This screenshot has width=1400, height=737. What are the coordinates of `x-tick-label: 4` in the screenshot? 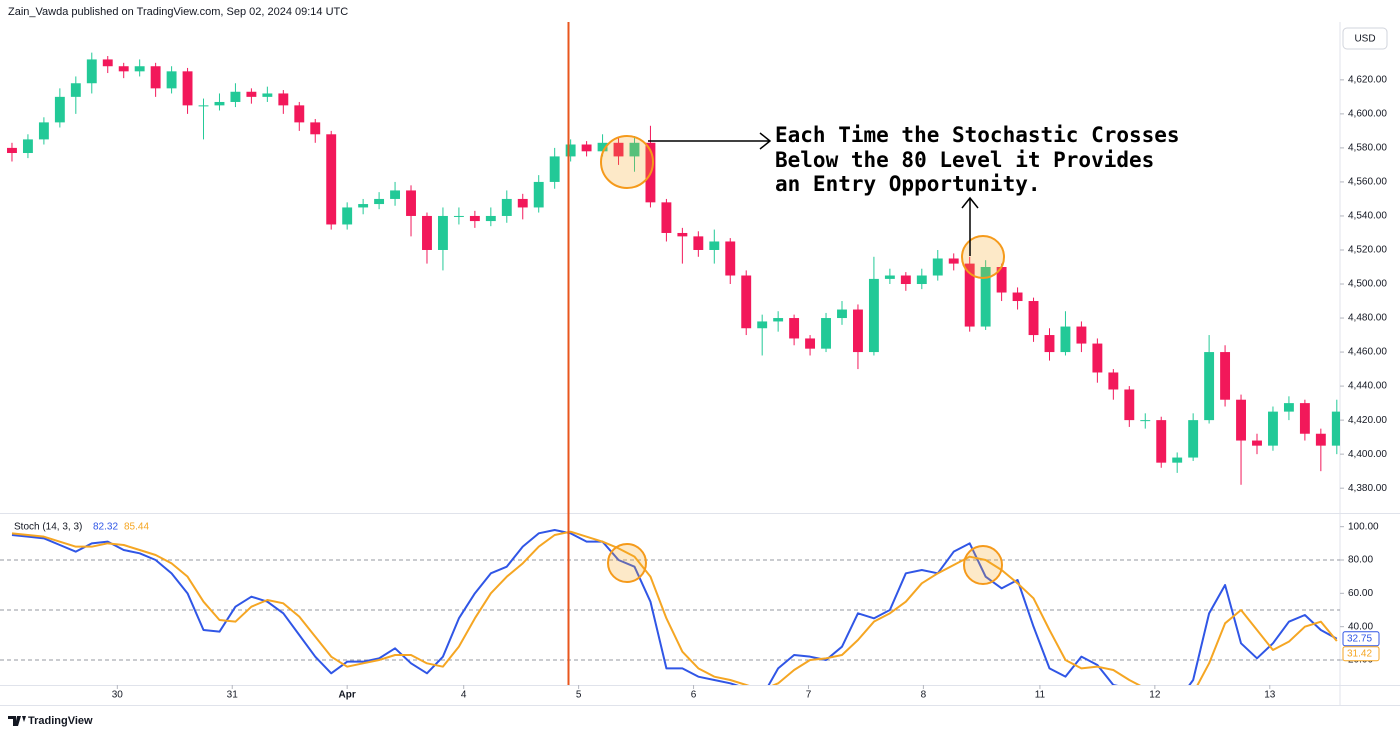 It's located at (464, 695).